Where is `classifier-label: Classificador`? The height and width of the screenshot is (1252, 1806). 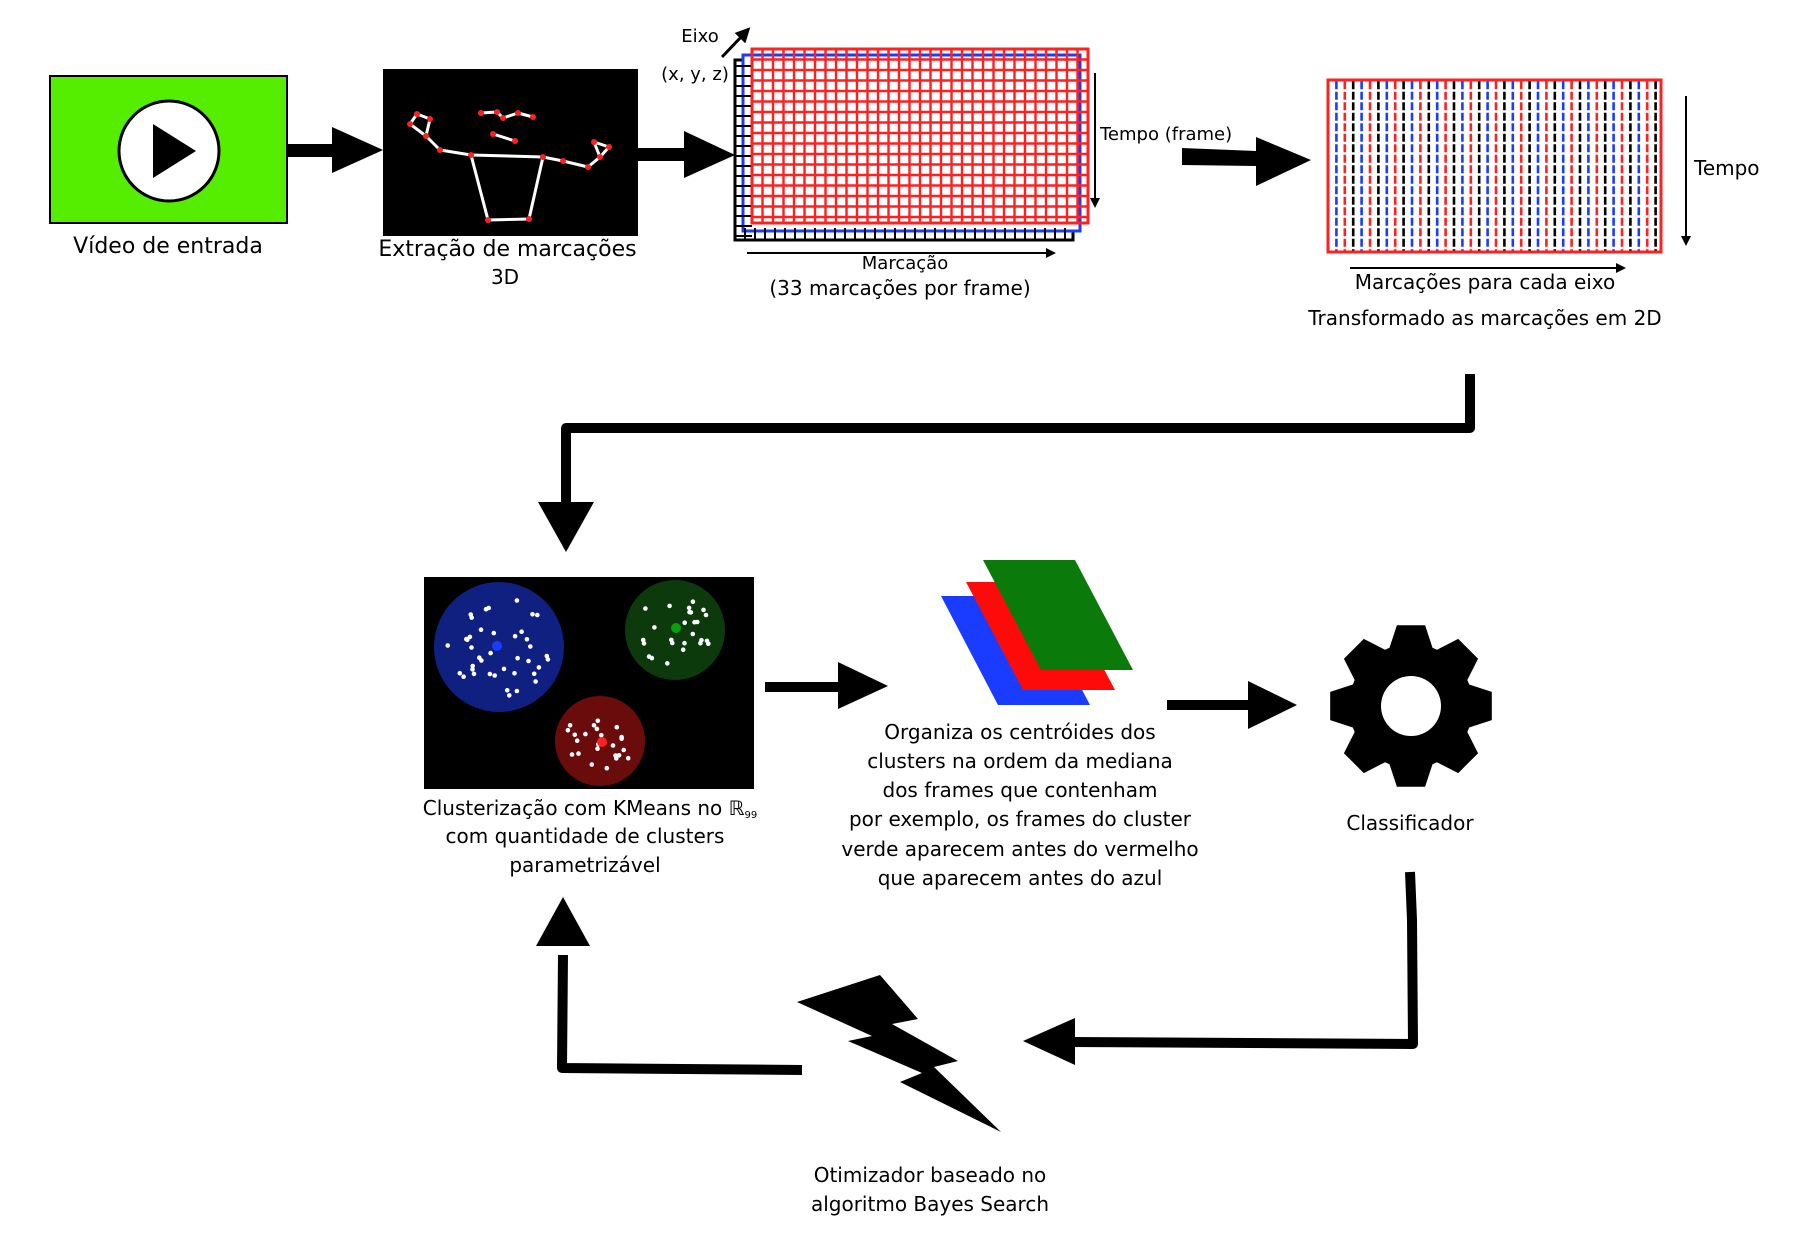 classifier-label: Classificador is located at coordinates (1410, 823).